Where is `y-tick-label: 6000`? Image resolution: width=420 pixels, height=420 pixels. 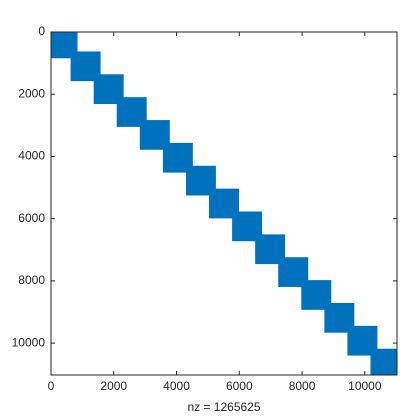
y-tick-label: 6000 is located at coordinates (31, 218).